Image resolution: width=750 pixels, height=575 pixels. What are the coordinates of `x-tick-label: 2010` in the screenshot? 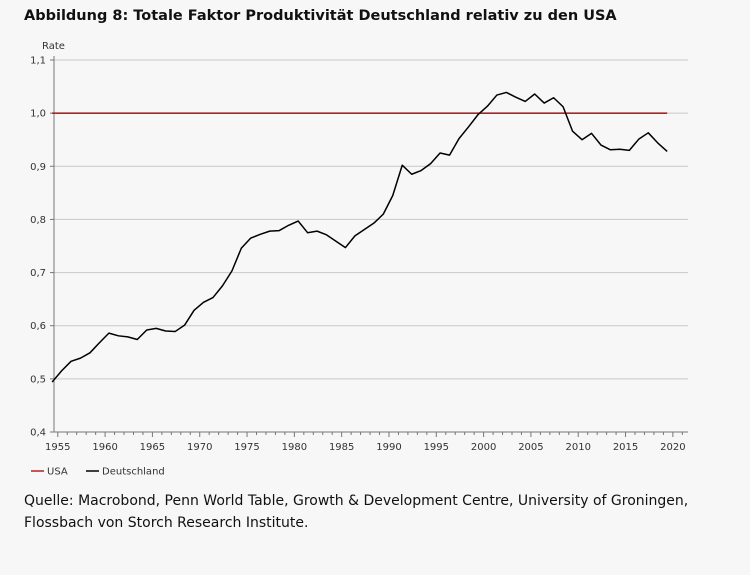 It's located at (578, 447).